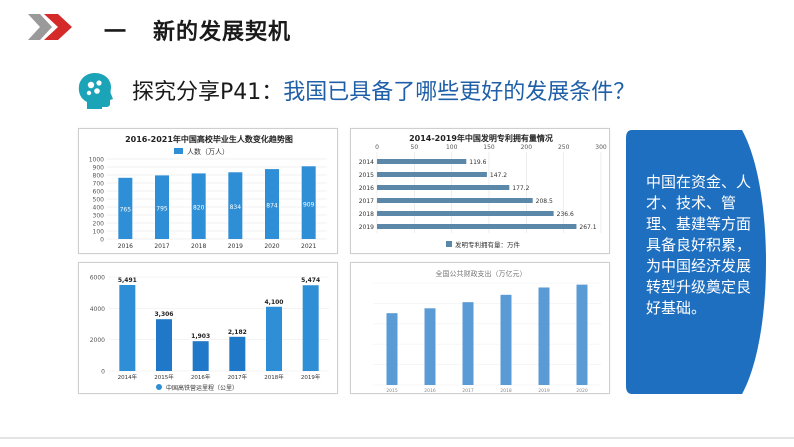 This screenshot has width=794, height=447. Describe the element at coordinates (527, 147) in the screenshot. I see `chart2-x-tick: 200` at that location.